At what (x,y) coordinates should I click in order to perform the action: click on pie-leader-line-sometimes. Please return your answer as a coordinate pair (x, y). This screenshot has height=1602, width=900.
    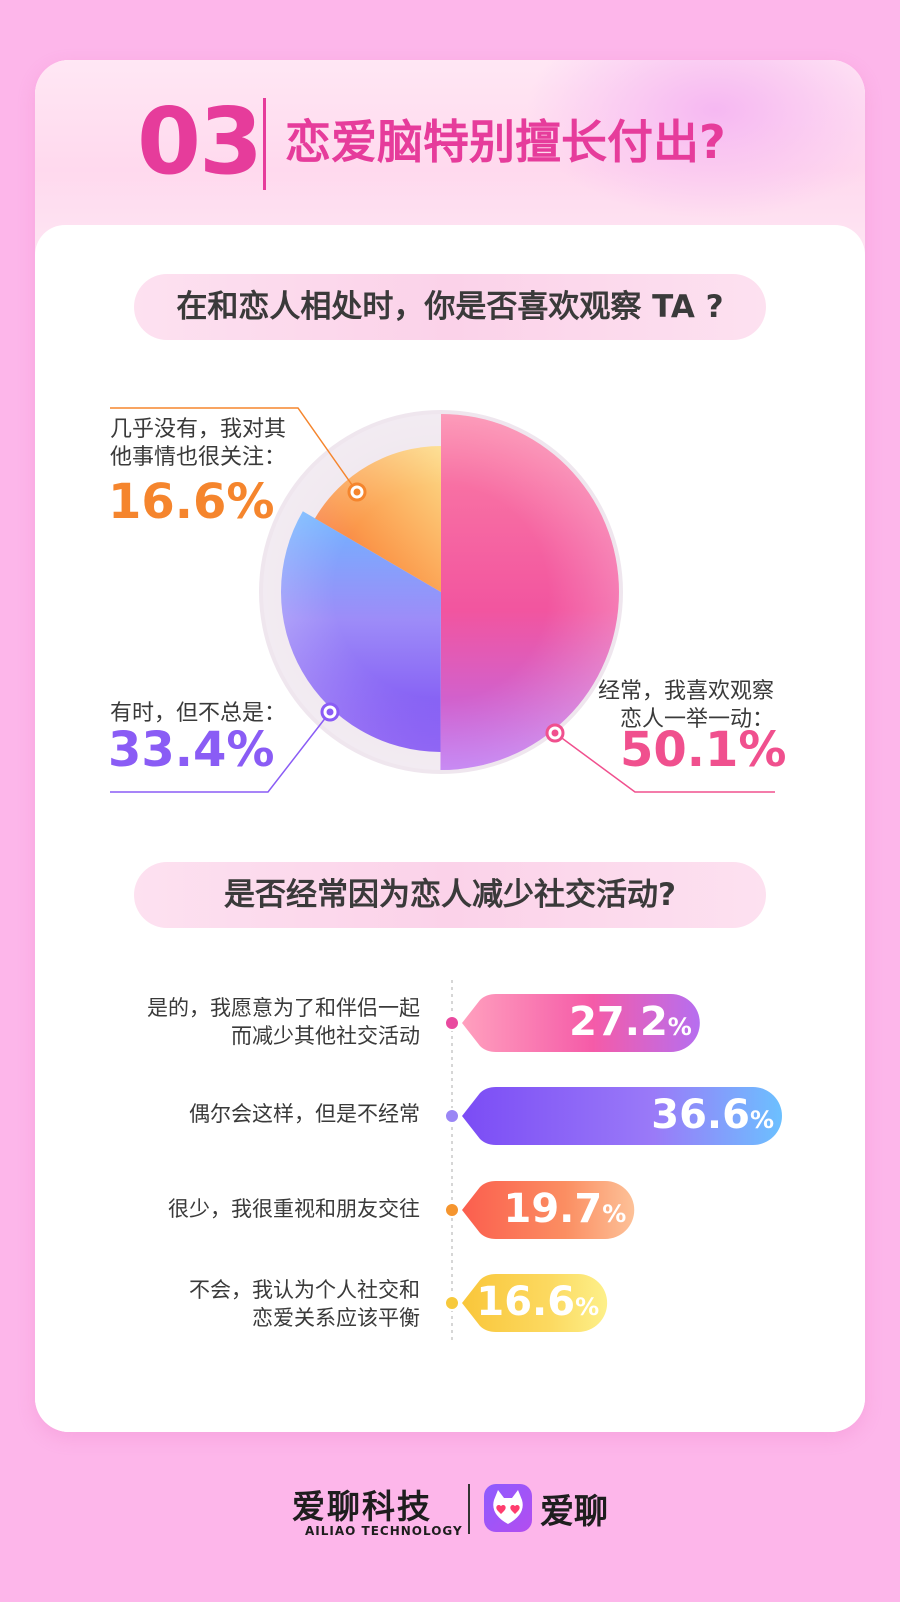
    Looking at the image, I should click on (220, 752).